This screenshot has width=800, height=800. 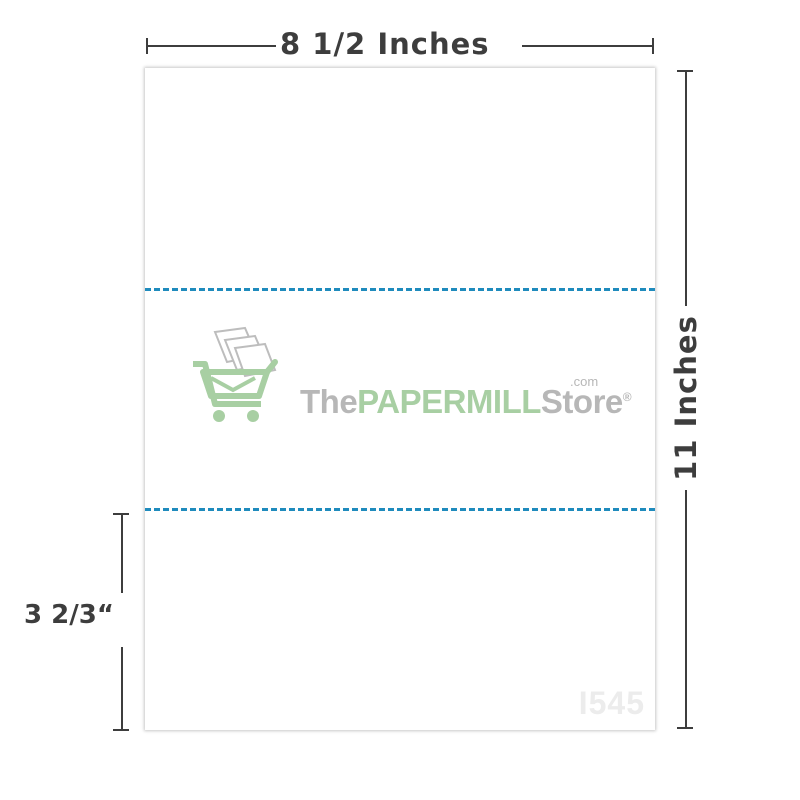 I want to click on width-label: 8 1/2 Inches, so click(x=385, y=44).